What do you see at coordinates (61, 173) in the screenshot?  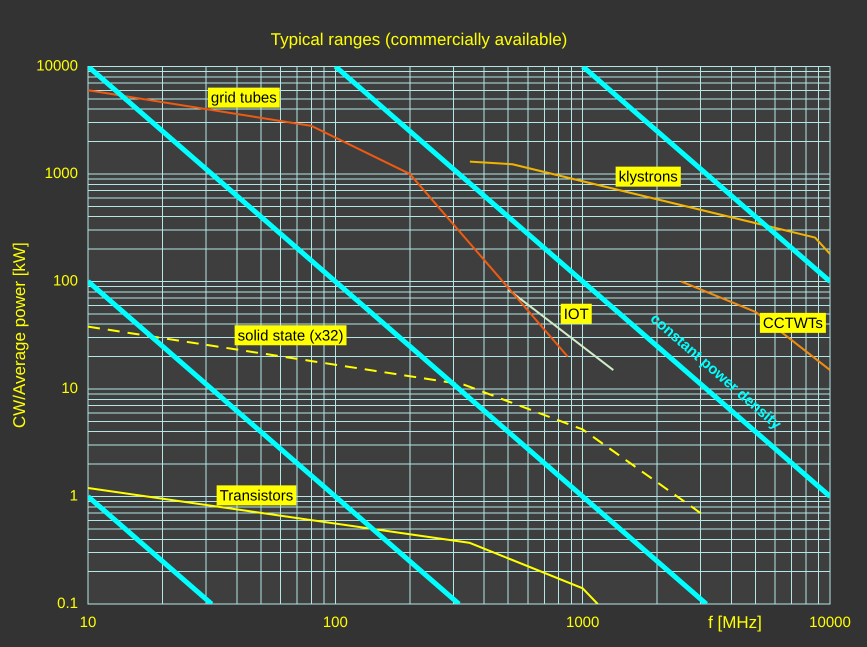 I see `y-tick-label: 1000` at bounding box center [61, 173].